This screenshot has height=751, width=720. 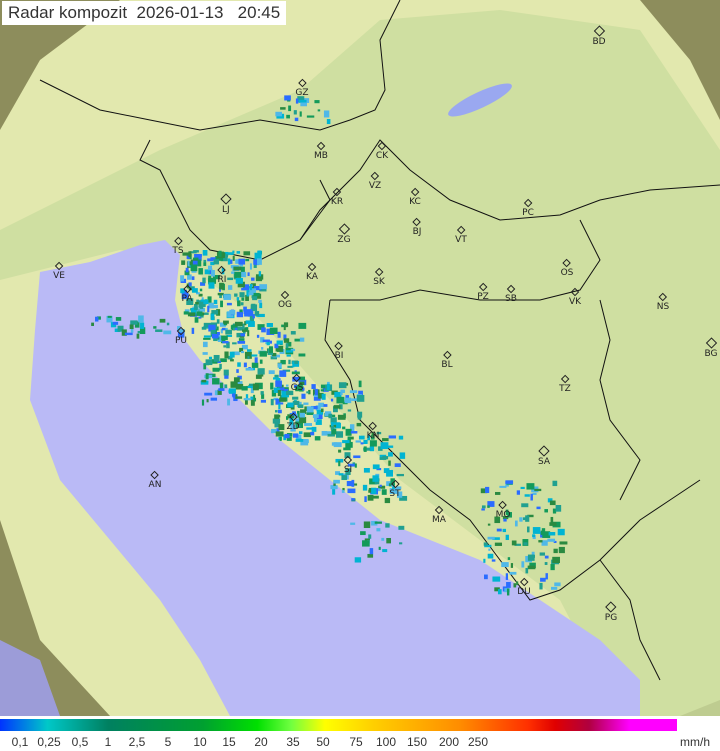 I want to click on map-title: Radar kompozit 2026-01-13 20:45, so click(x=144, y=13).